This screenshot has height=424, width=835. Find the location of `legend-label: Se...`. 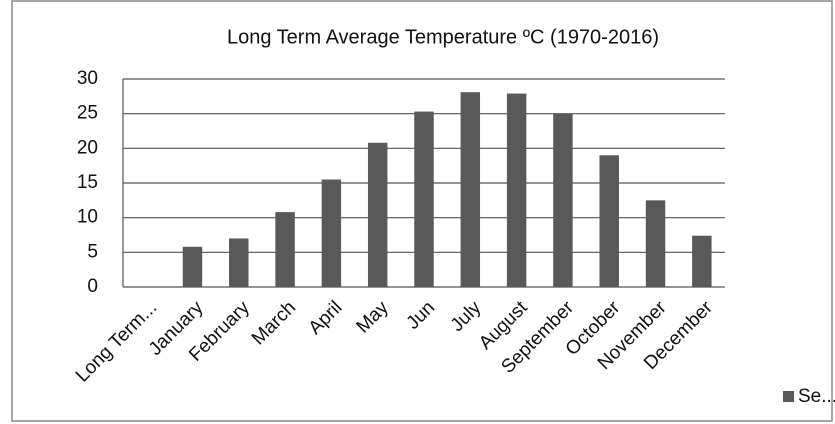

legend-label: Se... is located at coordinates (816, 396).